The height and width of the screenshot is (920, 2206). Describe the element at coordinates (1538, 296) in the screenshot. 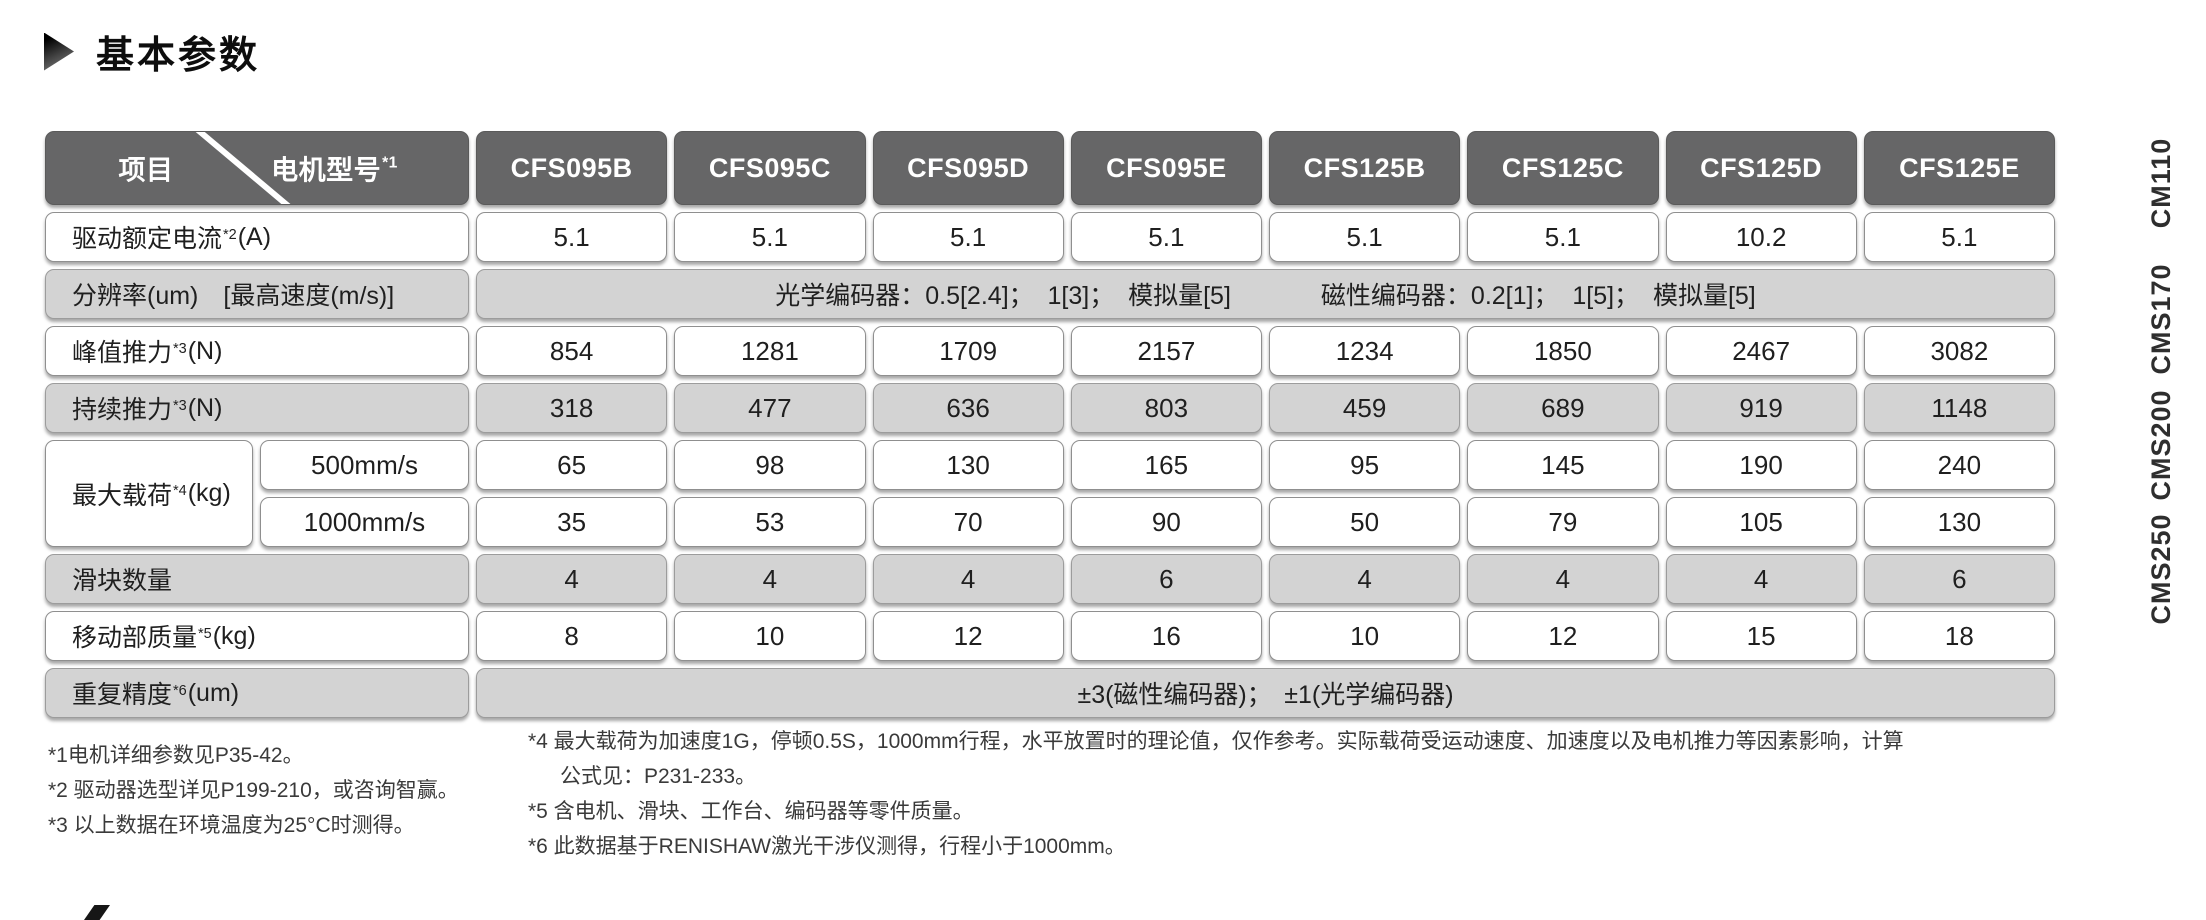

I see `merged-text: 磁性编码器：0.2[1]； 1[5]； 模拟量[5]` at that location.